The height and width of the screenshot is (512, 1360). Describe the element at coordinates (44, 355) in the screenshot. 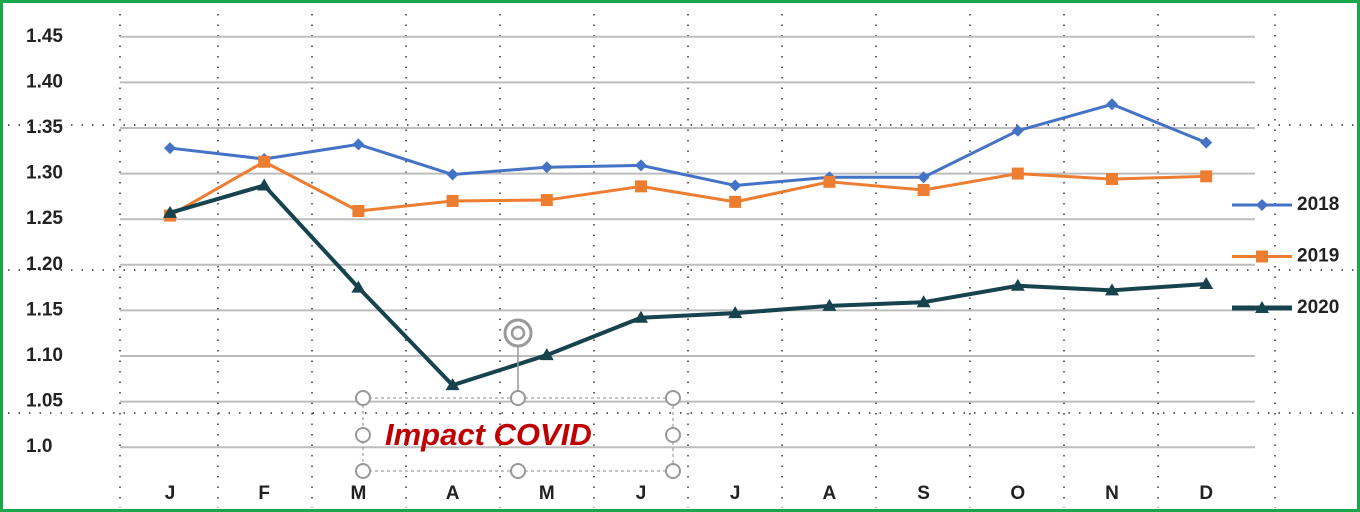

I see `y-tick-label: 1.10` at that location.